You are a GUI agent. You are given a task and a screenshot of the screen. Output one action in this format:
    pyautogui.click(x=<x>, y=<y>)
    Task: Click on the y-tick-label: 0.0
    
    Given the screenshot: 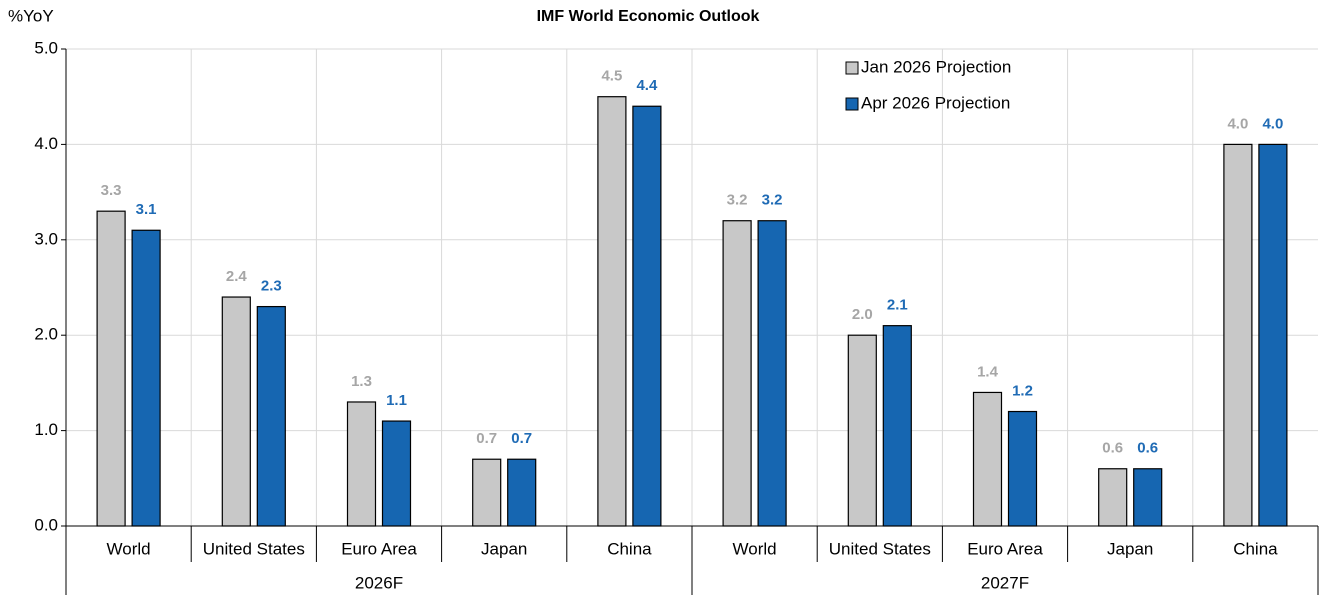 What is the action you would take?
    pyautogui.click(x=46, y=524)
    